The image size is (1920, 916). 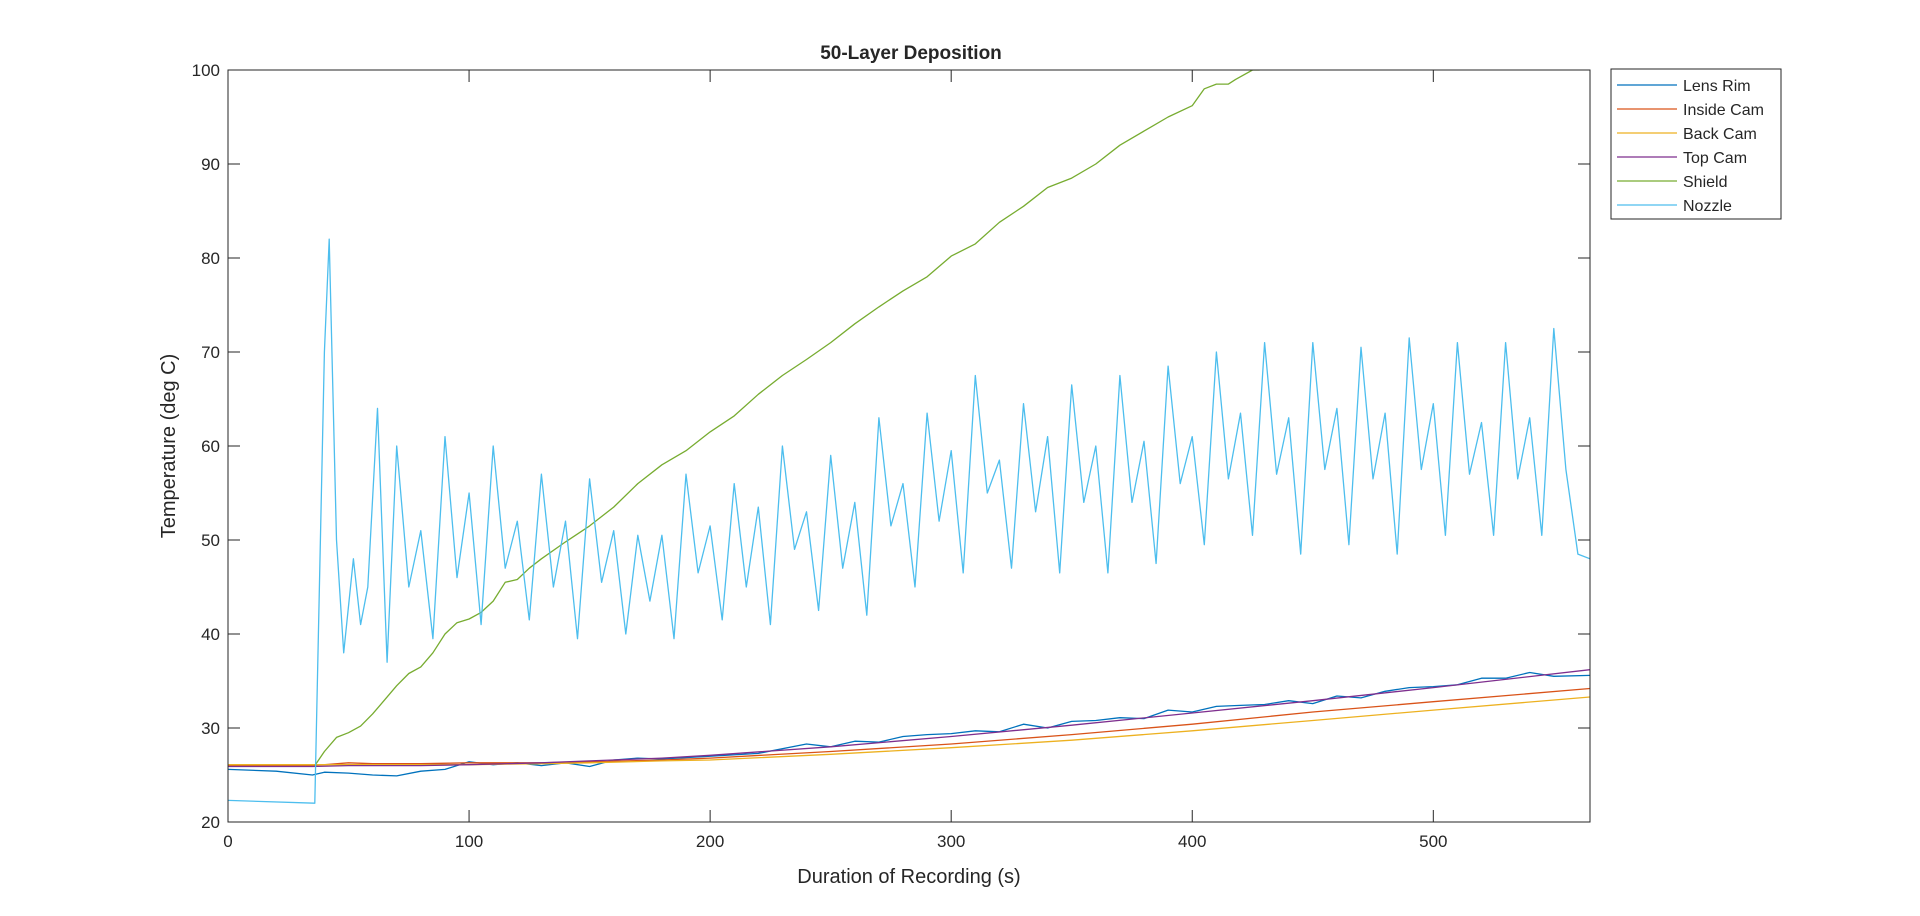 What do you see at coordinates (210, 540) in the screenshot?
I see `y-tick-label: 50` at bounding box center [210, 540].